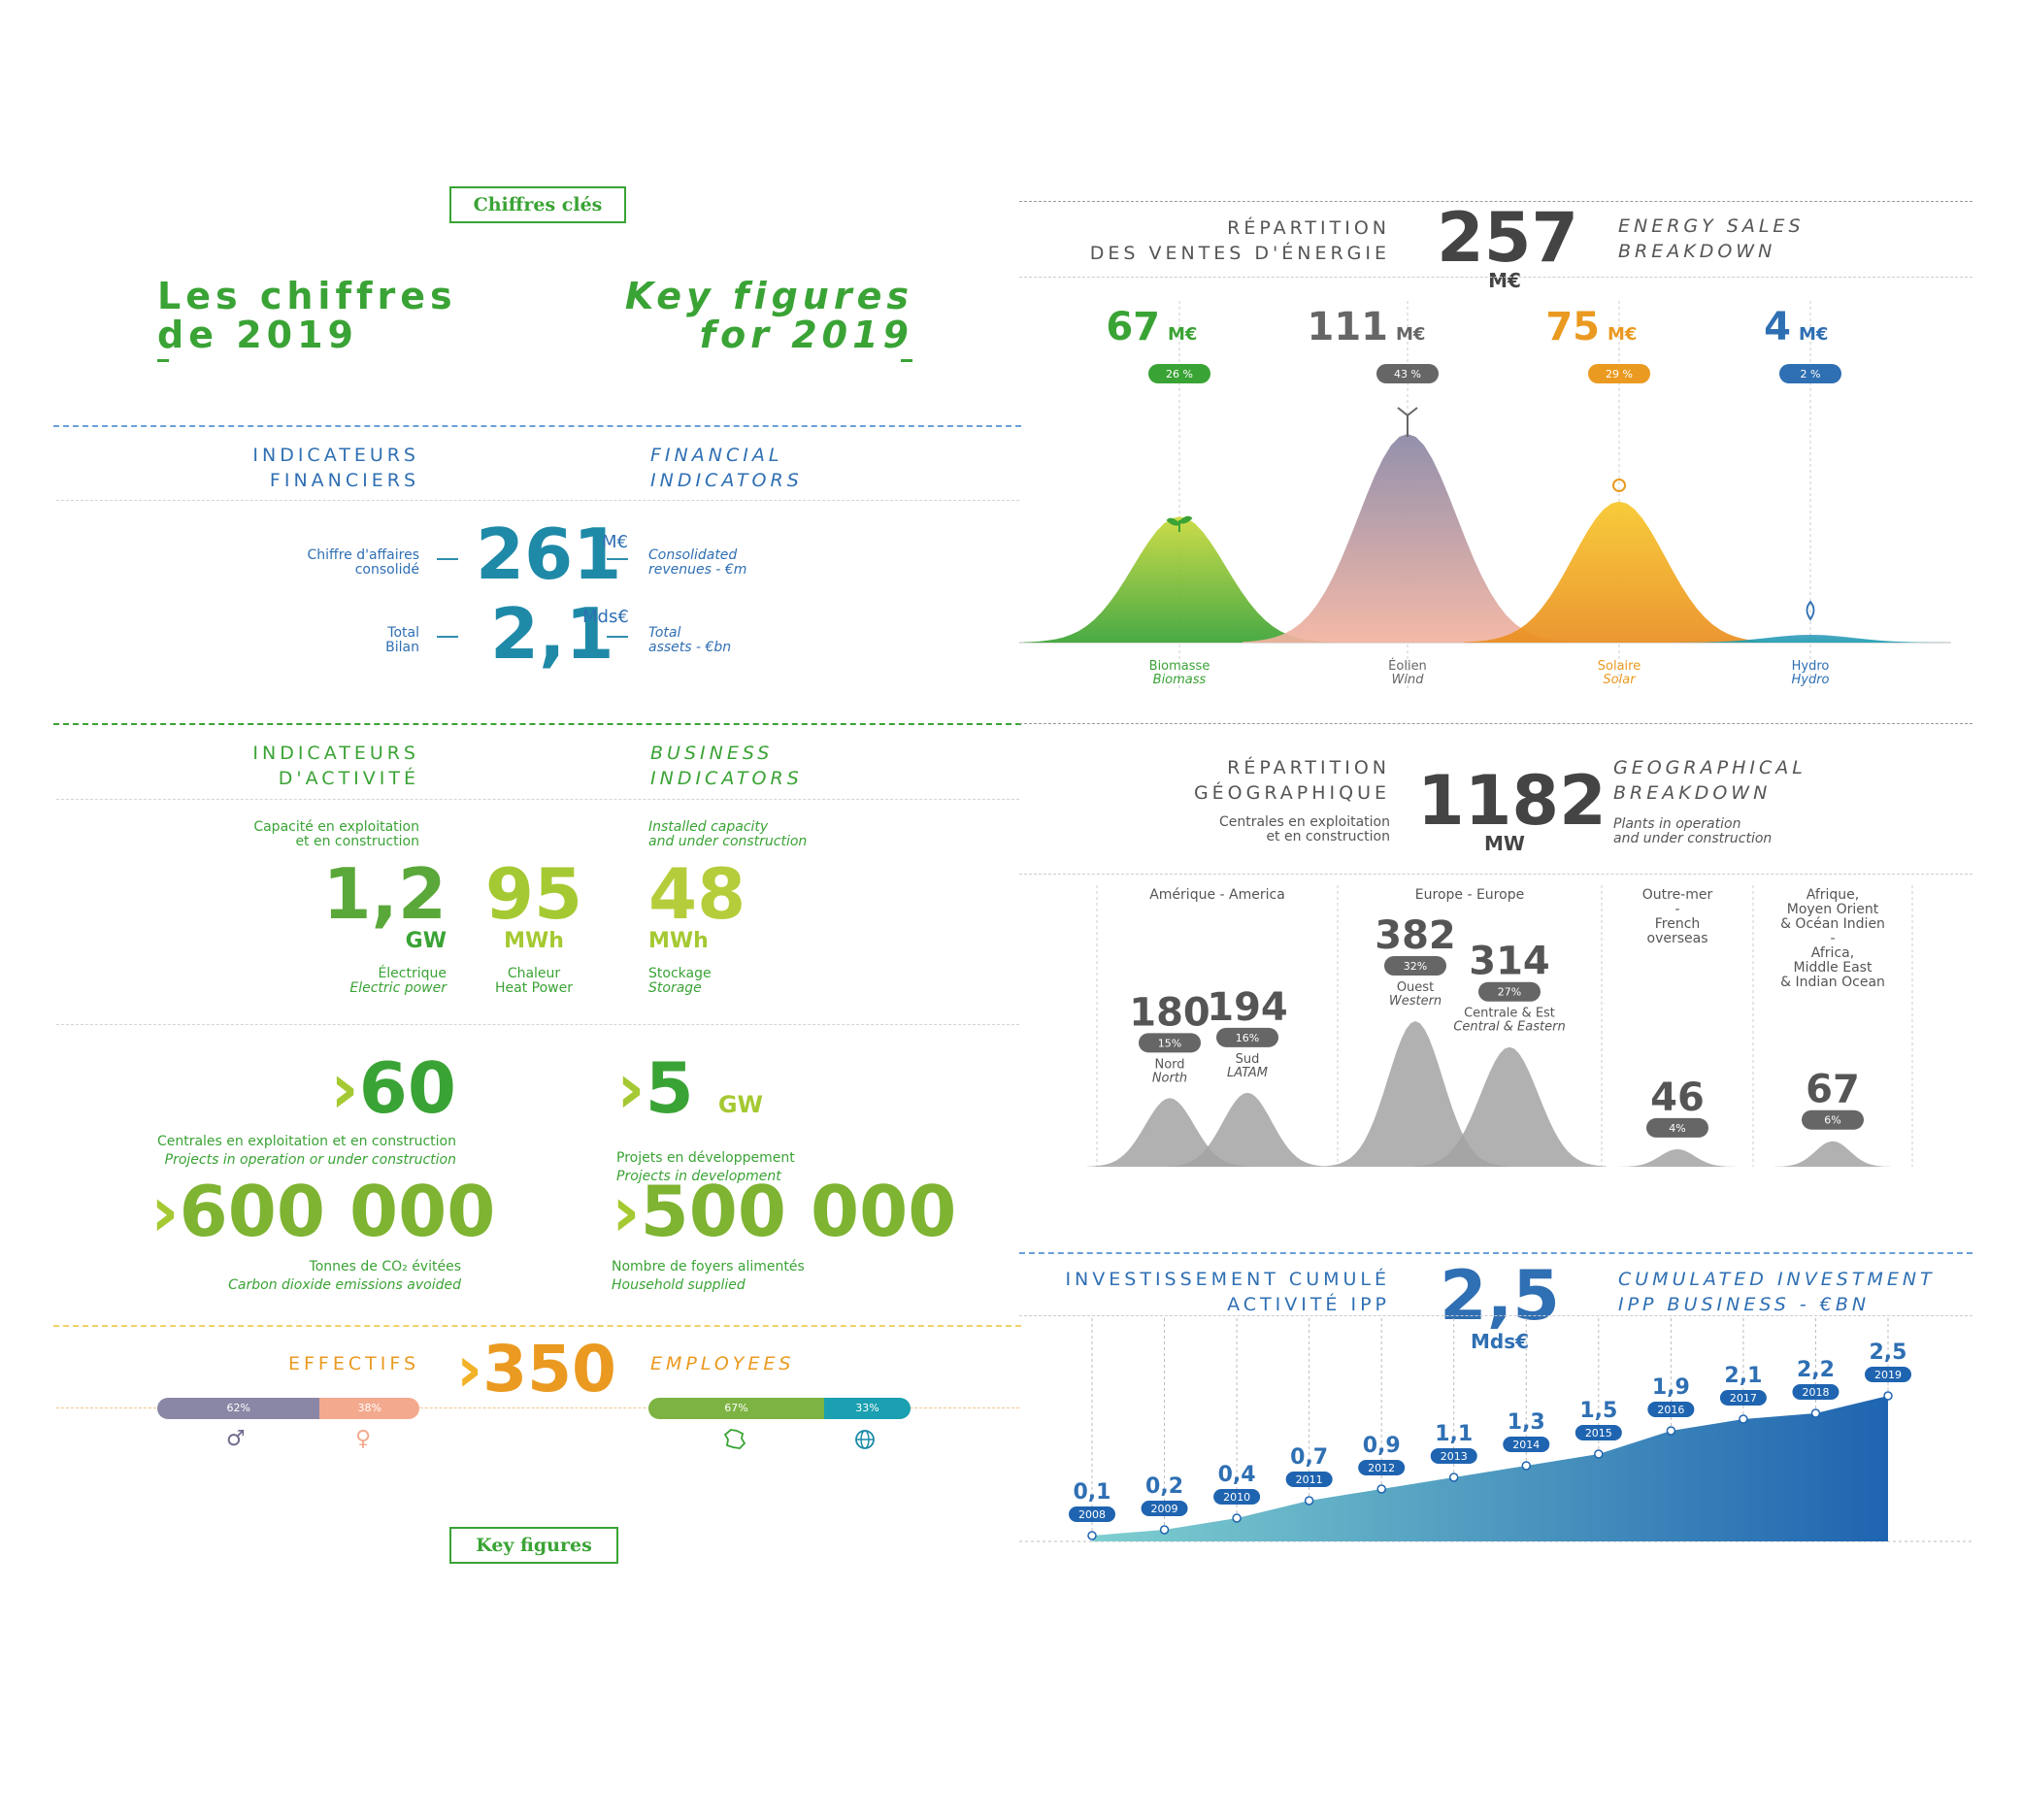 This screenshot has height=1820, width=2022. Describe the element at coordinates (1495, 1315) in the screenshot. I see `divider-invest-sub` at that location.